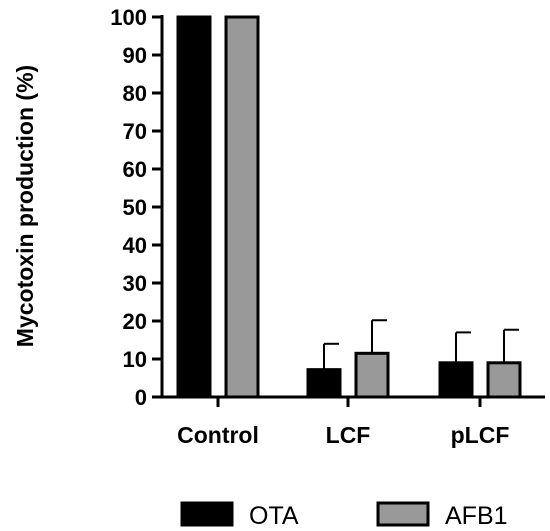 This screenshot has width=550, height=531. I want to click on y-tick-label: 50, so click(135, 207).